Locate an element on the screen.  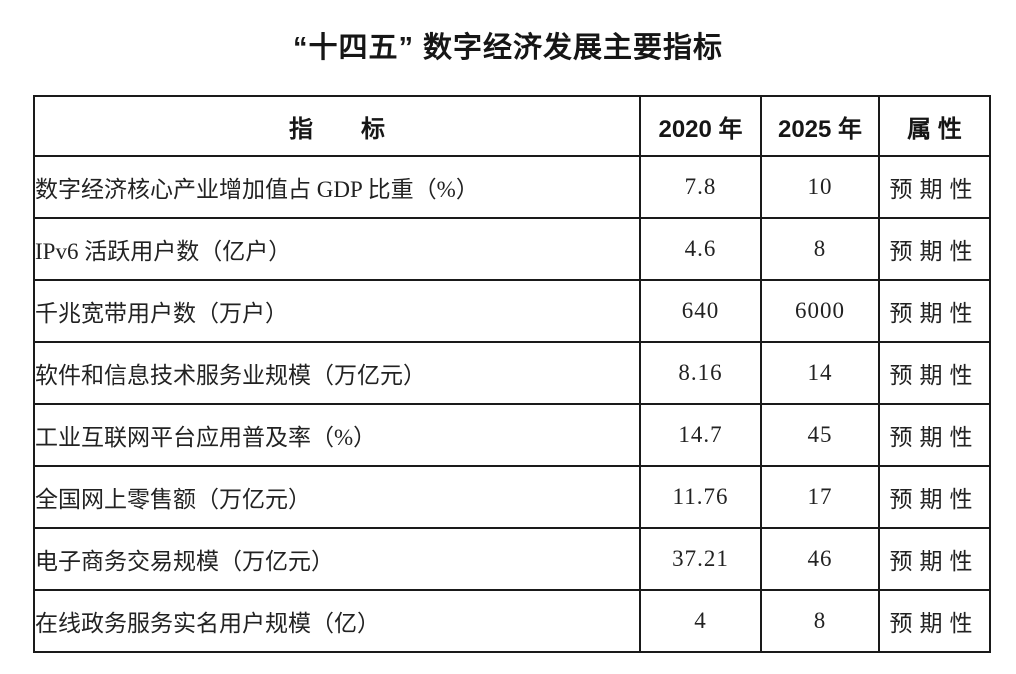
page-title: “十四五” 数字经济发展主要指标 is located at coordinates (508, 48).